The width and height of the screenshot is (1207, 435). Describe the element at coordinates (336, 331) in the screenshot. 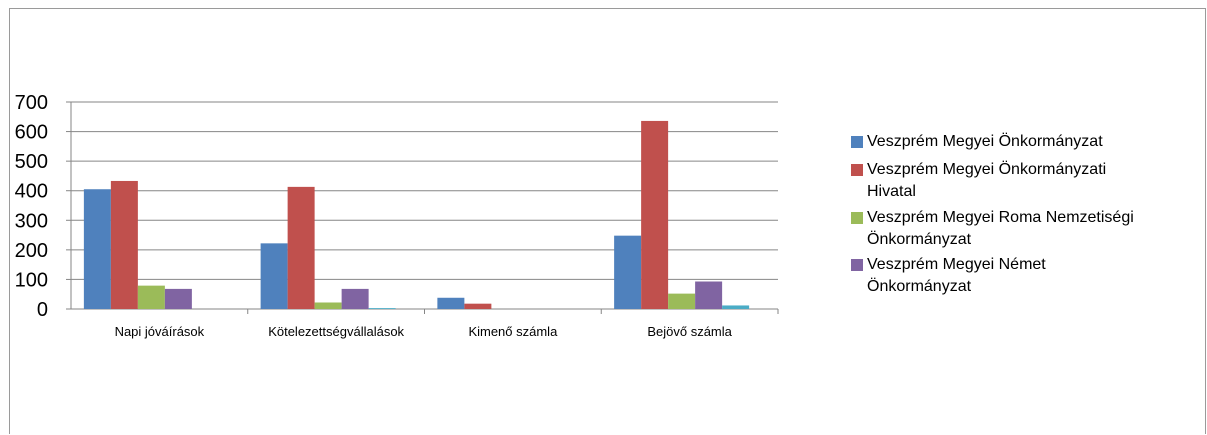

I see `x-tick-label: Kötelezettségvállalások` at that location.